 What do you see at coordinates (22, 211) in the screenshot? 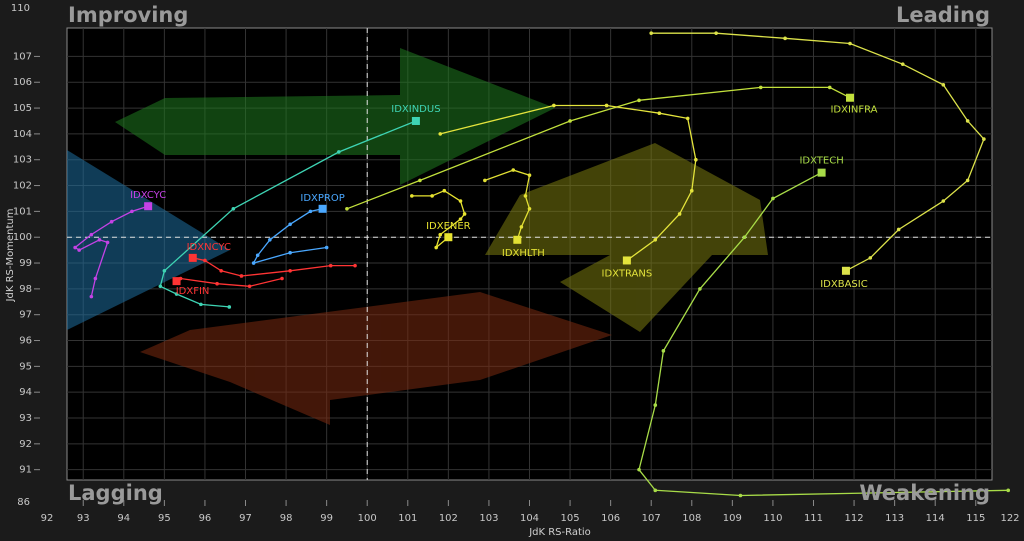
I see `y-tick-label: 101` at bounding box center [22, 211].